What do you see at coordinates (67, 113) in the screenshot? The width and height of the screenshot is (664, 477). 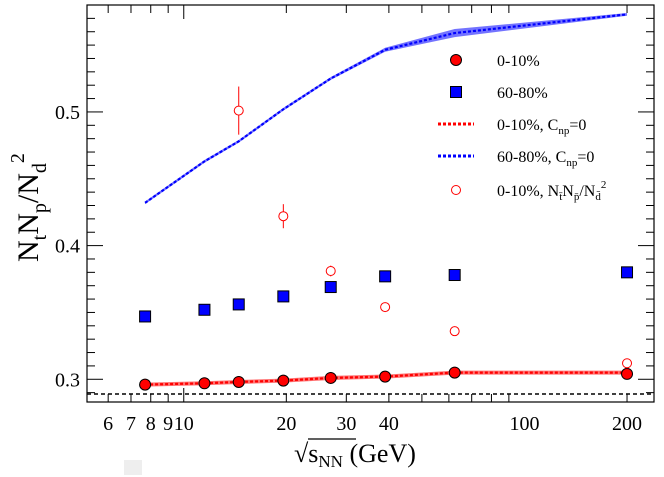 I see `y-tick-label: 0.5` at bounding box center [67, 113].